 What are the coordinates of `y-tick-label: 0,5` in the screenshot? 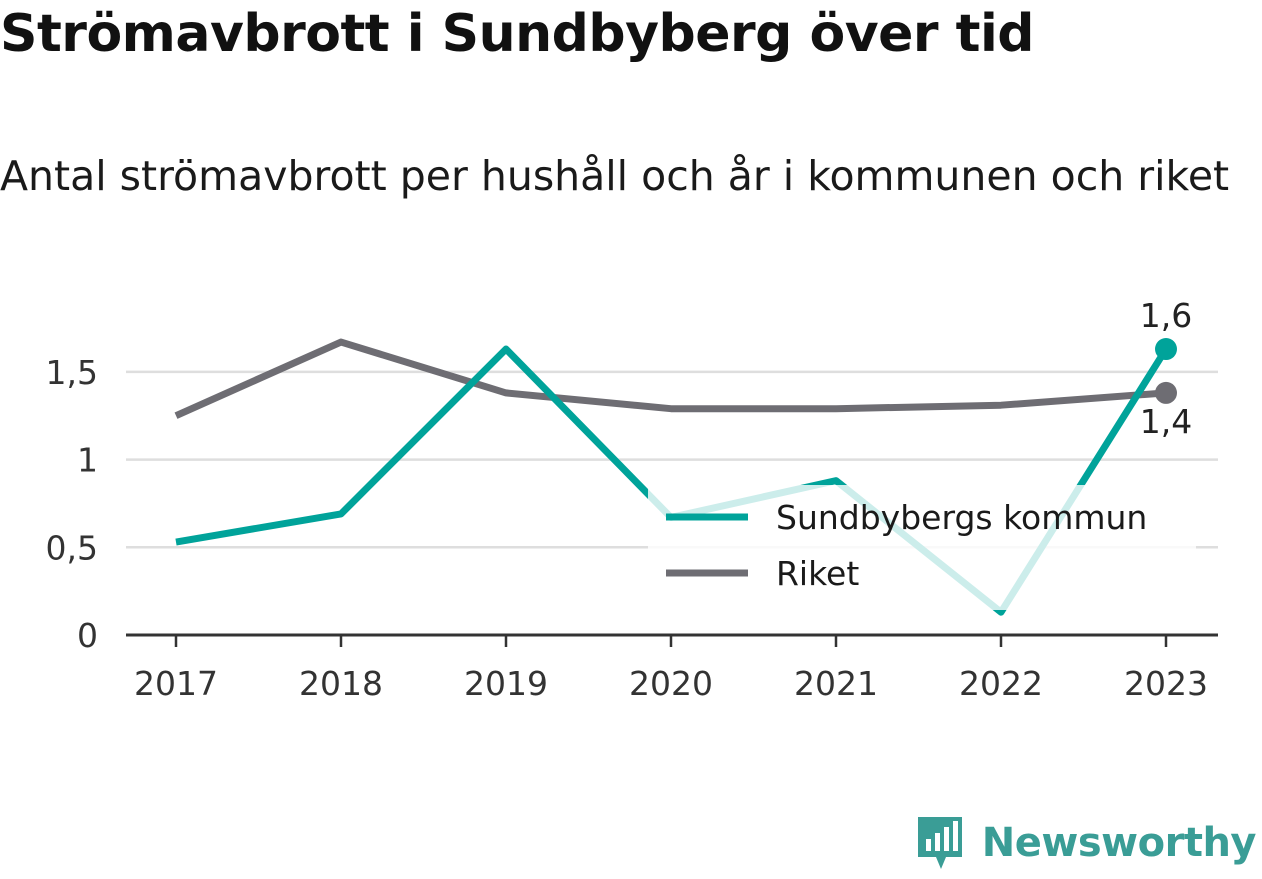 It's located at (72, 547).